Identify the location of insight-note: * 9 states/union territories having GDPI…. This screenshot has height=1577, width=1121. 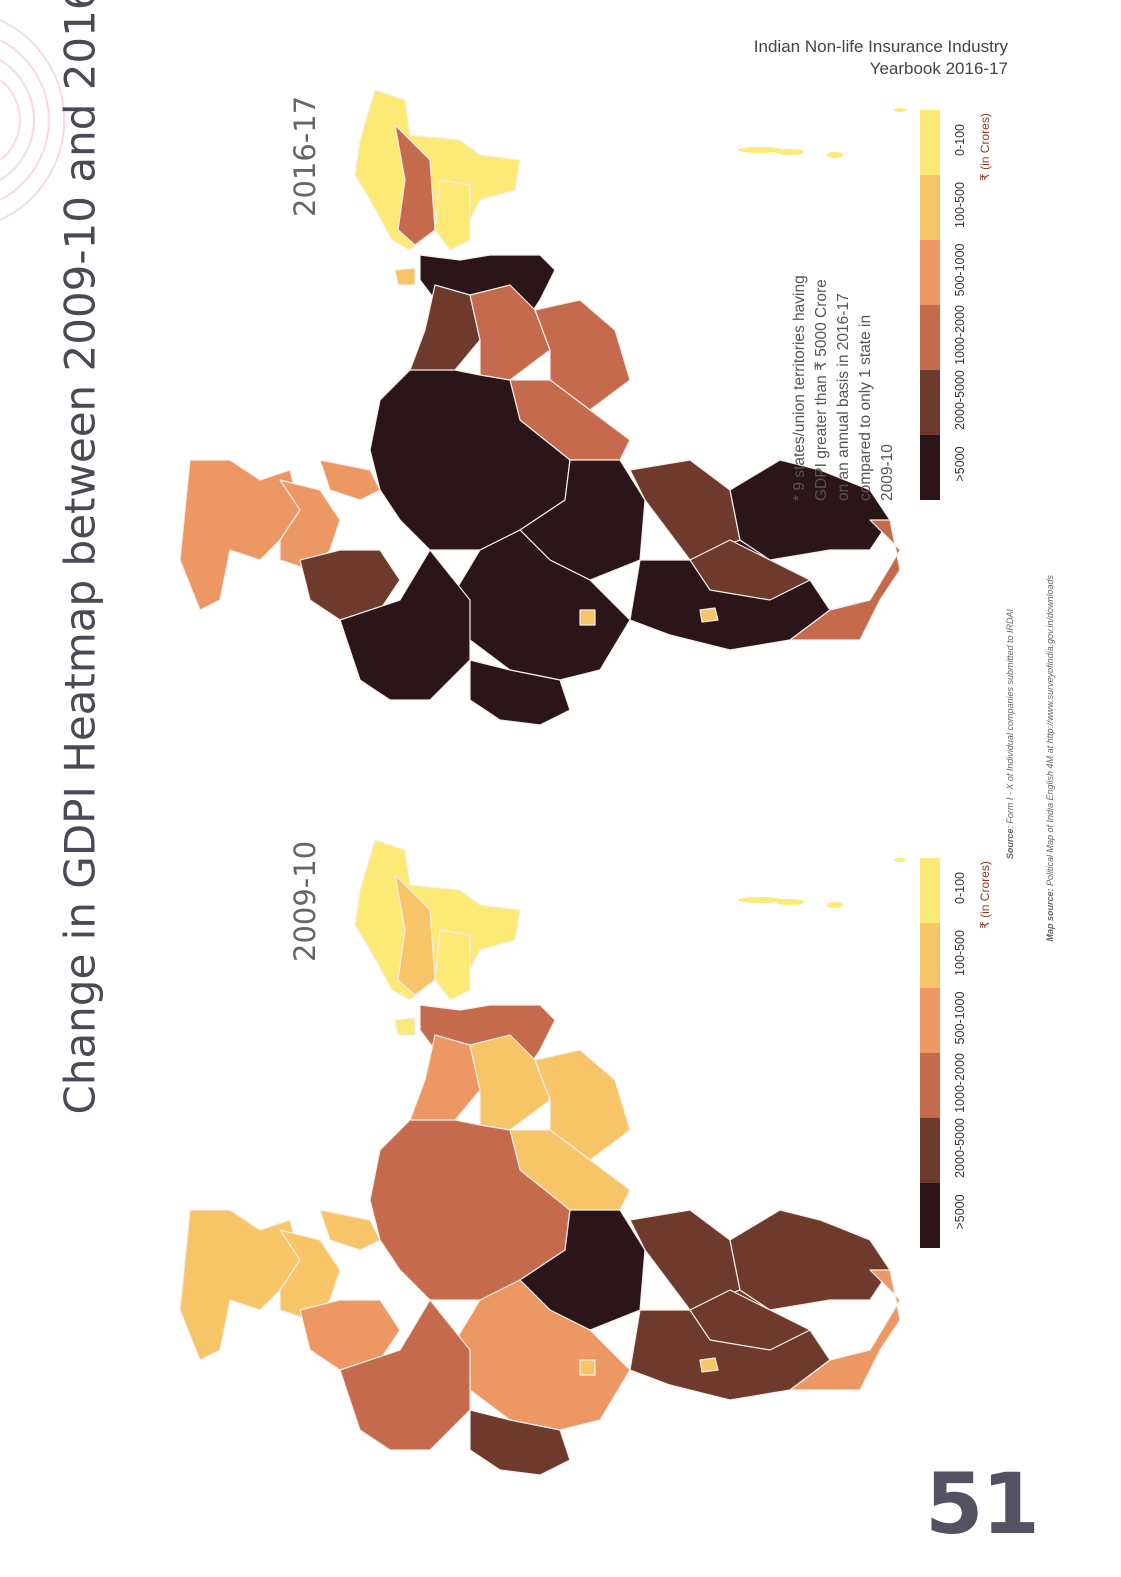
(845, 356).